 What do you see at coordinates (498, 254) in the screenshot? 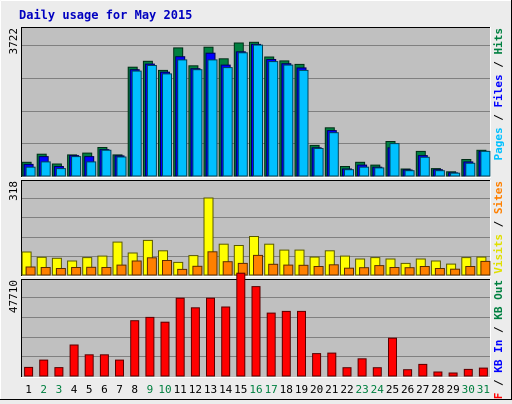
I see `legend-entry: Visits` at bounding box center [498, 254].